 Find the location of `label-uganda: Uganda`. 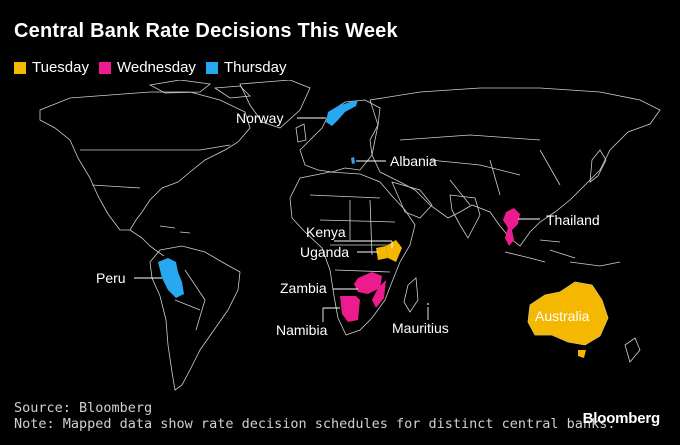

label-uganda: Uganda is located at coordinates (324, 252).